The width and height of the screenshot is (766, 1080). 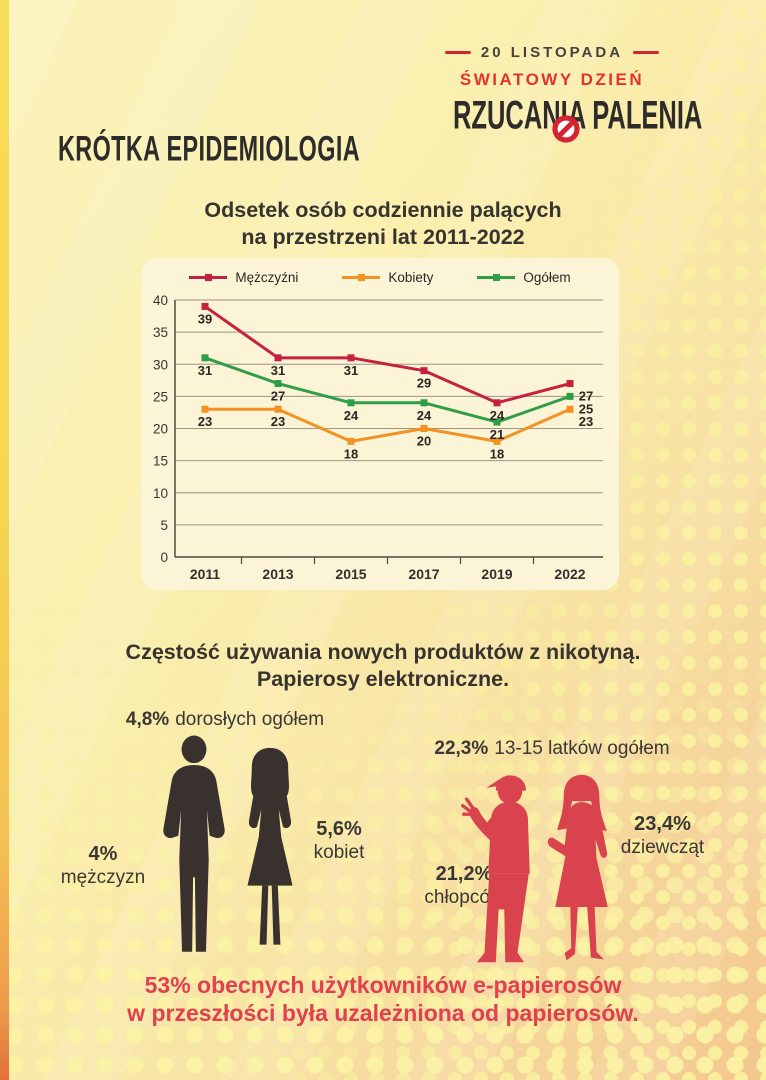 What do you see at coordinates (383, 237) in the screenshot?
I see `chart-title-line2: na przestrzeni lat 2011-2022` at bounding box center [383, 237].